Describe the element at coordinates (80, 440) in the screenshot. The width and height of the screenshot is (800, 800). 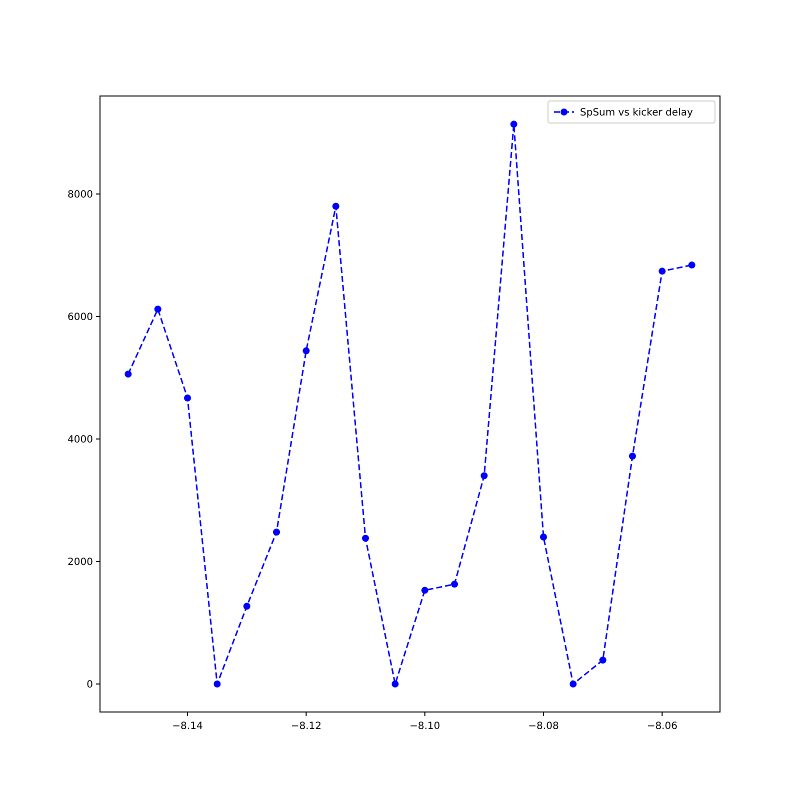
I see `y-tick-label: 4000` at that location.